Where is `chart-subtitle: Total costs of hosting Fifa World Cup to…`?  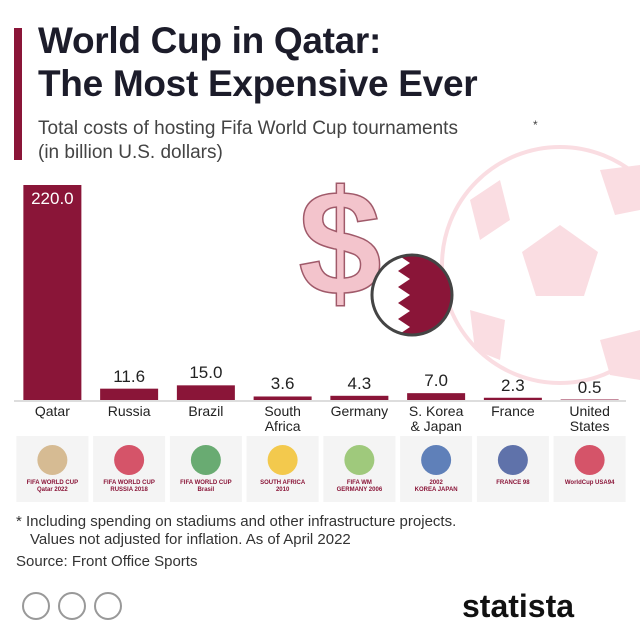 chart-subtitle: Total costs of hosting Fifa World Cup to… is located at coordinates (248, 128).